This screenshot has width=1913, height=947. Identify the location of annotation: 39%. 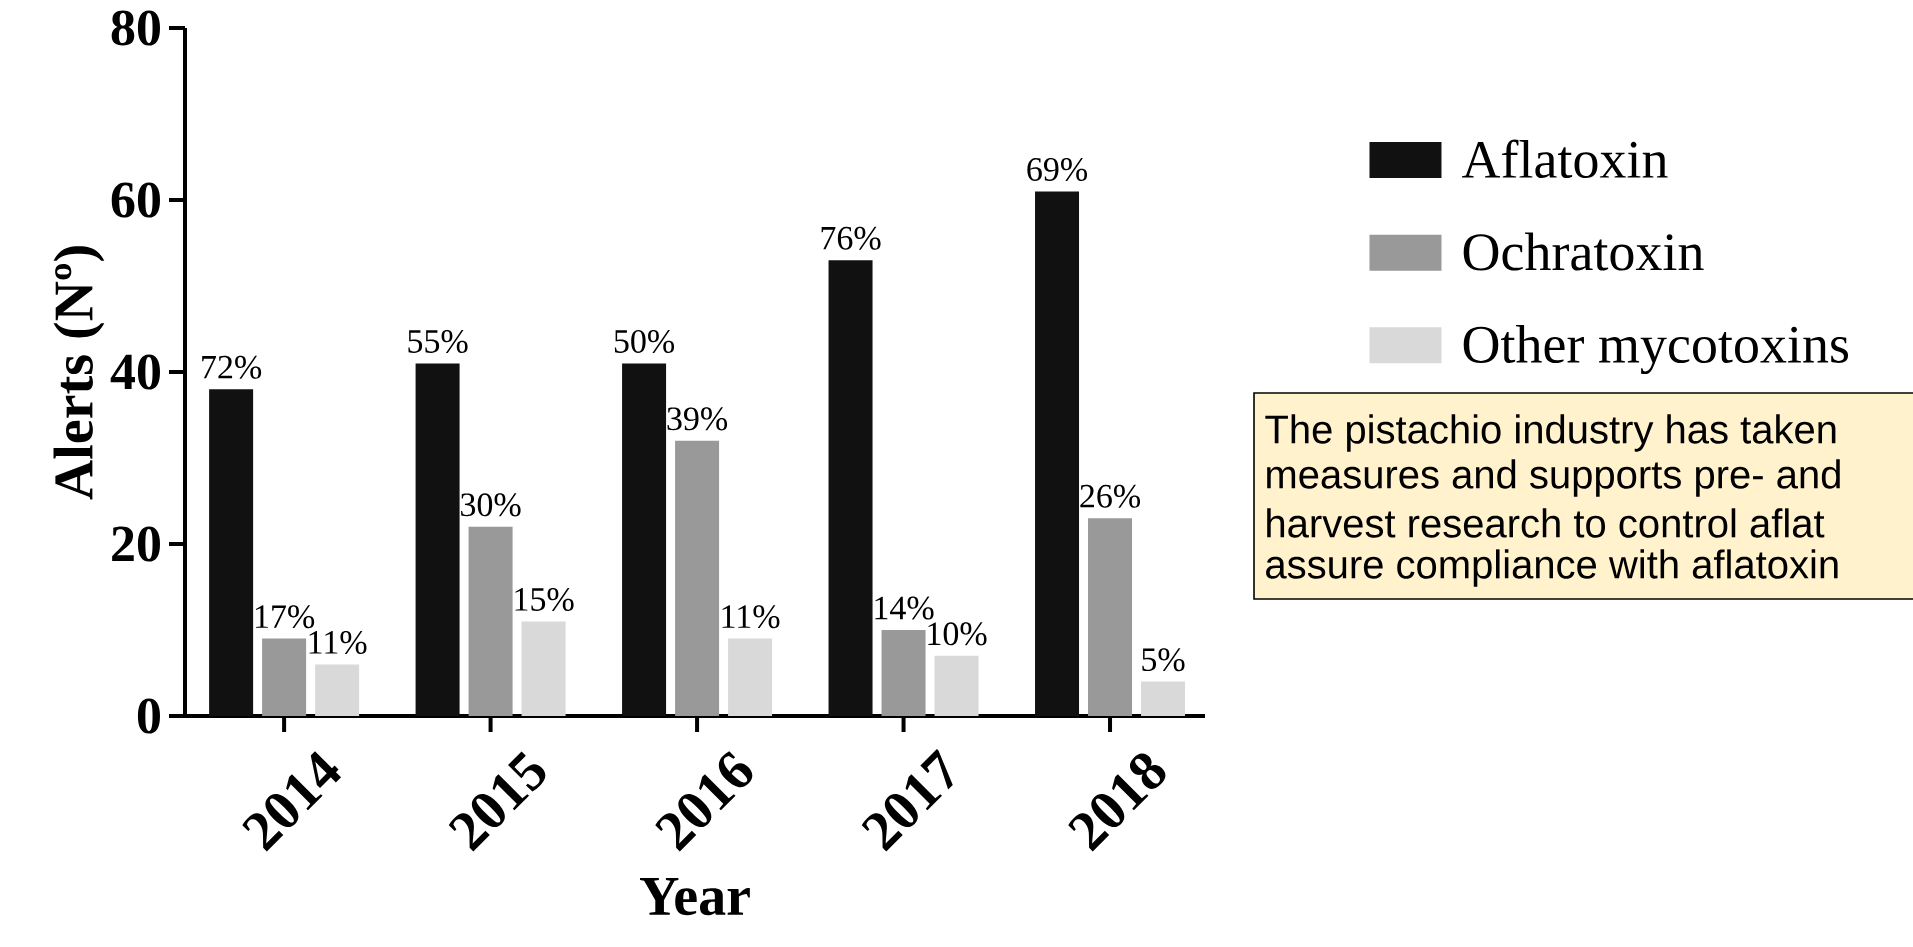
(697, 419).